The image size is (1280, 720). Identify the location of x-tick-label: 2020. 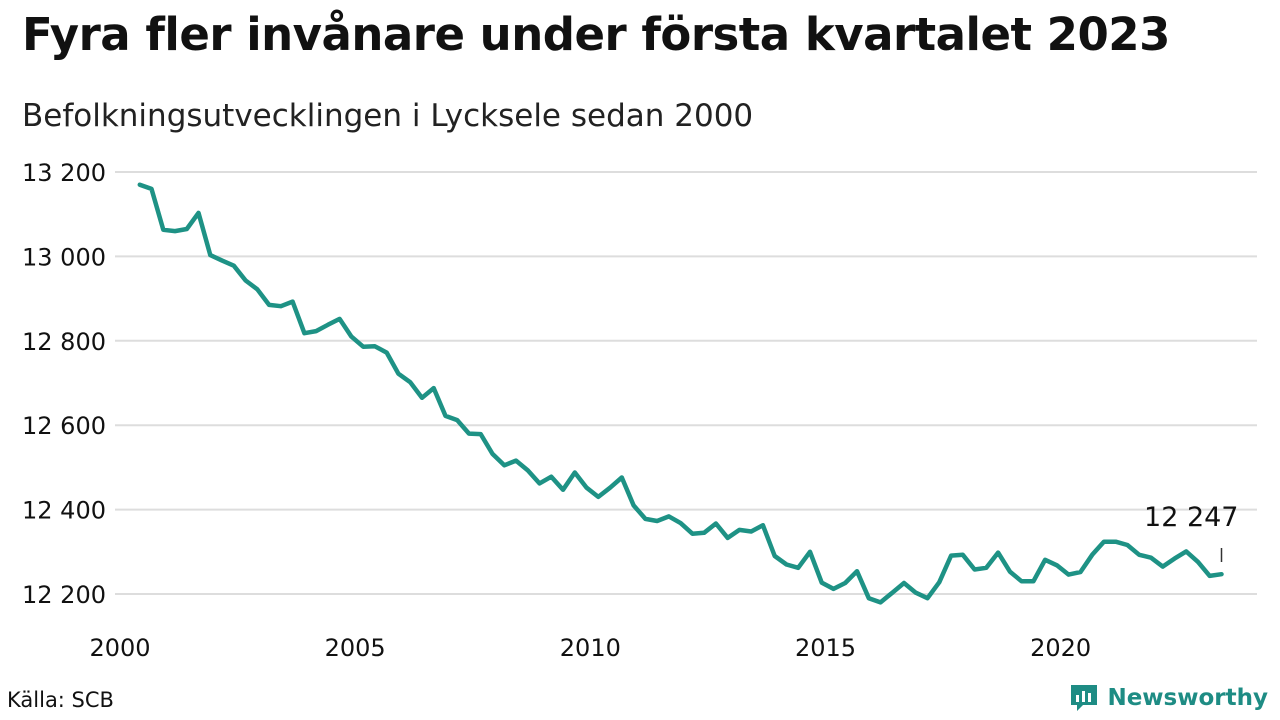
(1060, 648).